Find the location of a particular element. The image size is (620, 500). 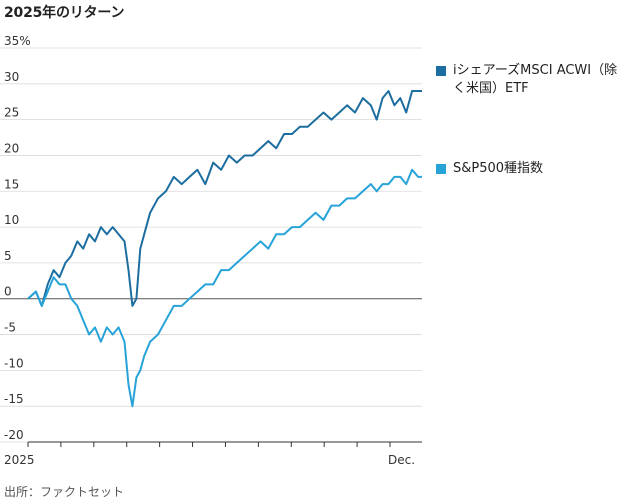

y-tick-label: 35% is located at coordinates (17, 41).